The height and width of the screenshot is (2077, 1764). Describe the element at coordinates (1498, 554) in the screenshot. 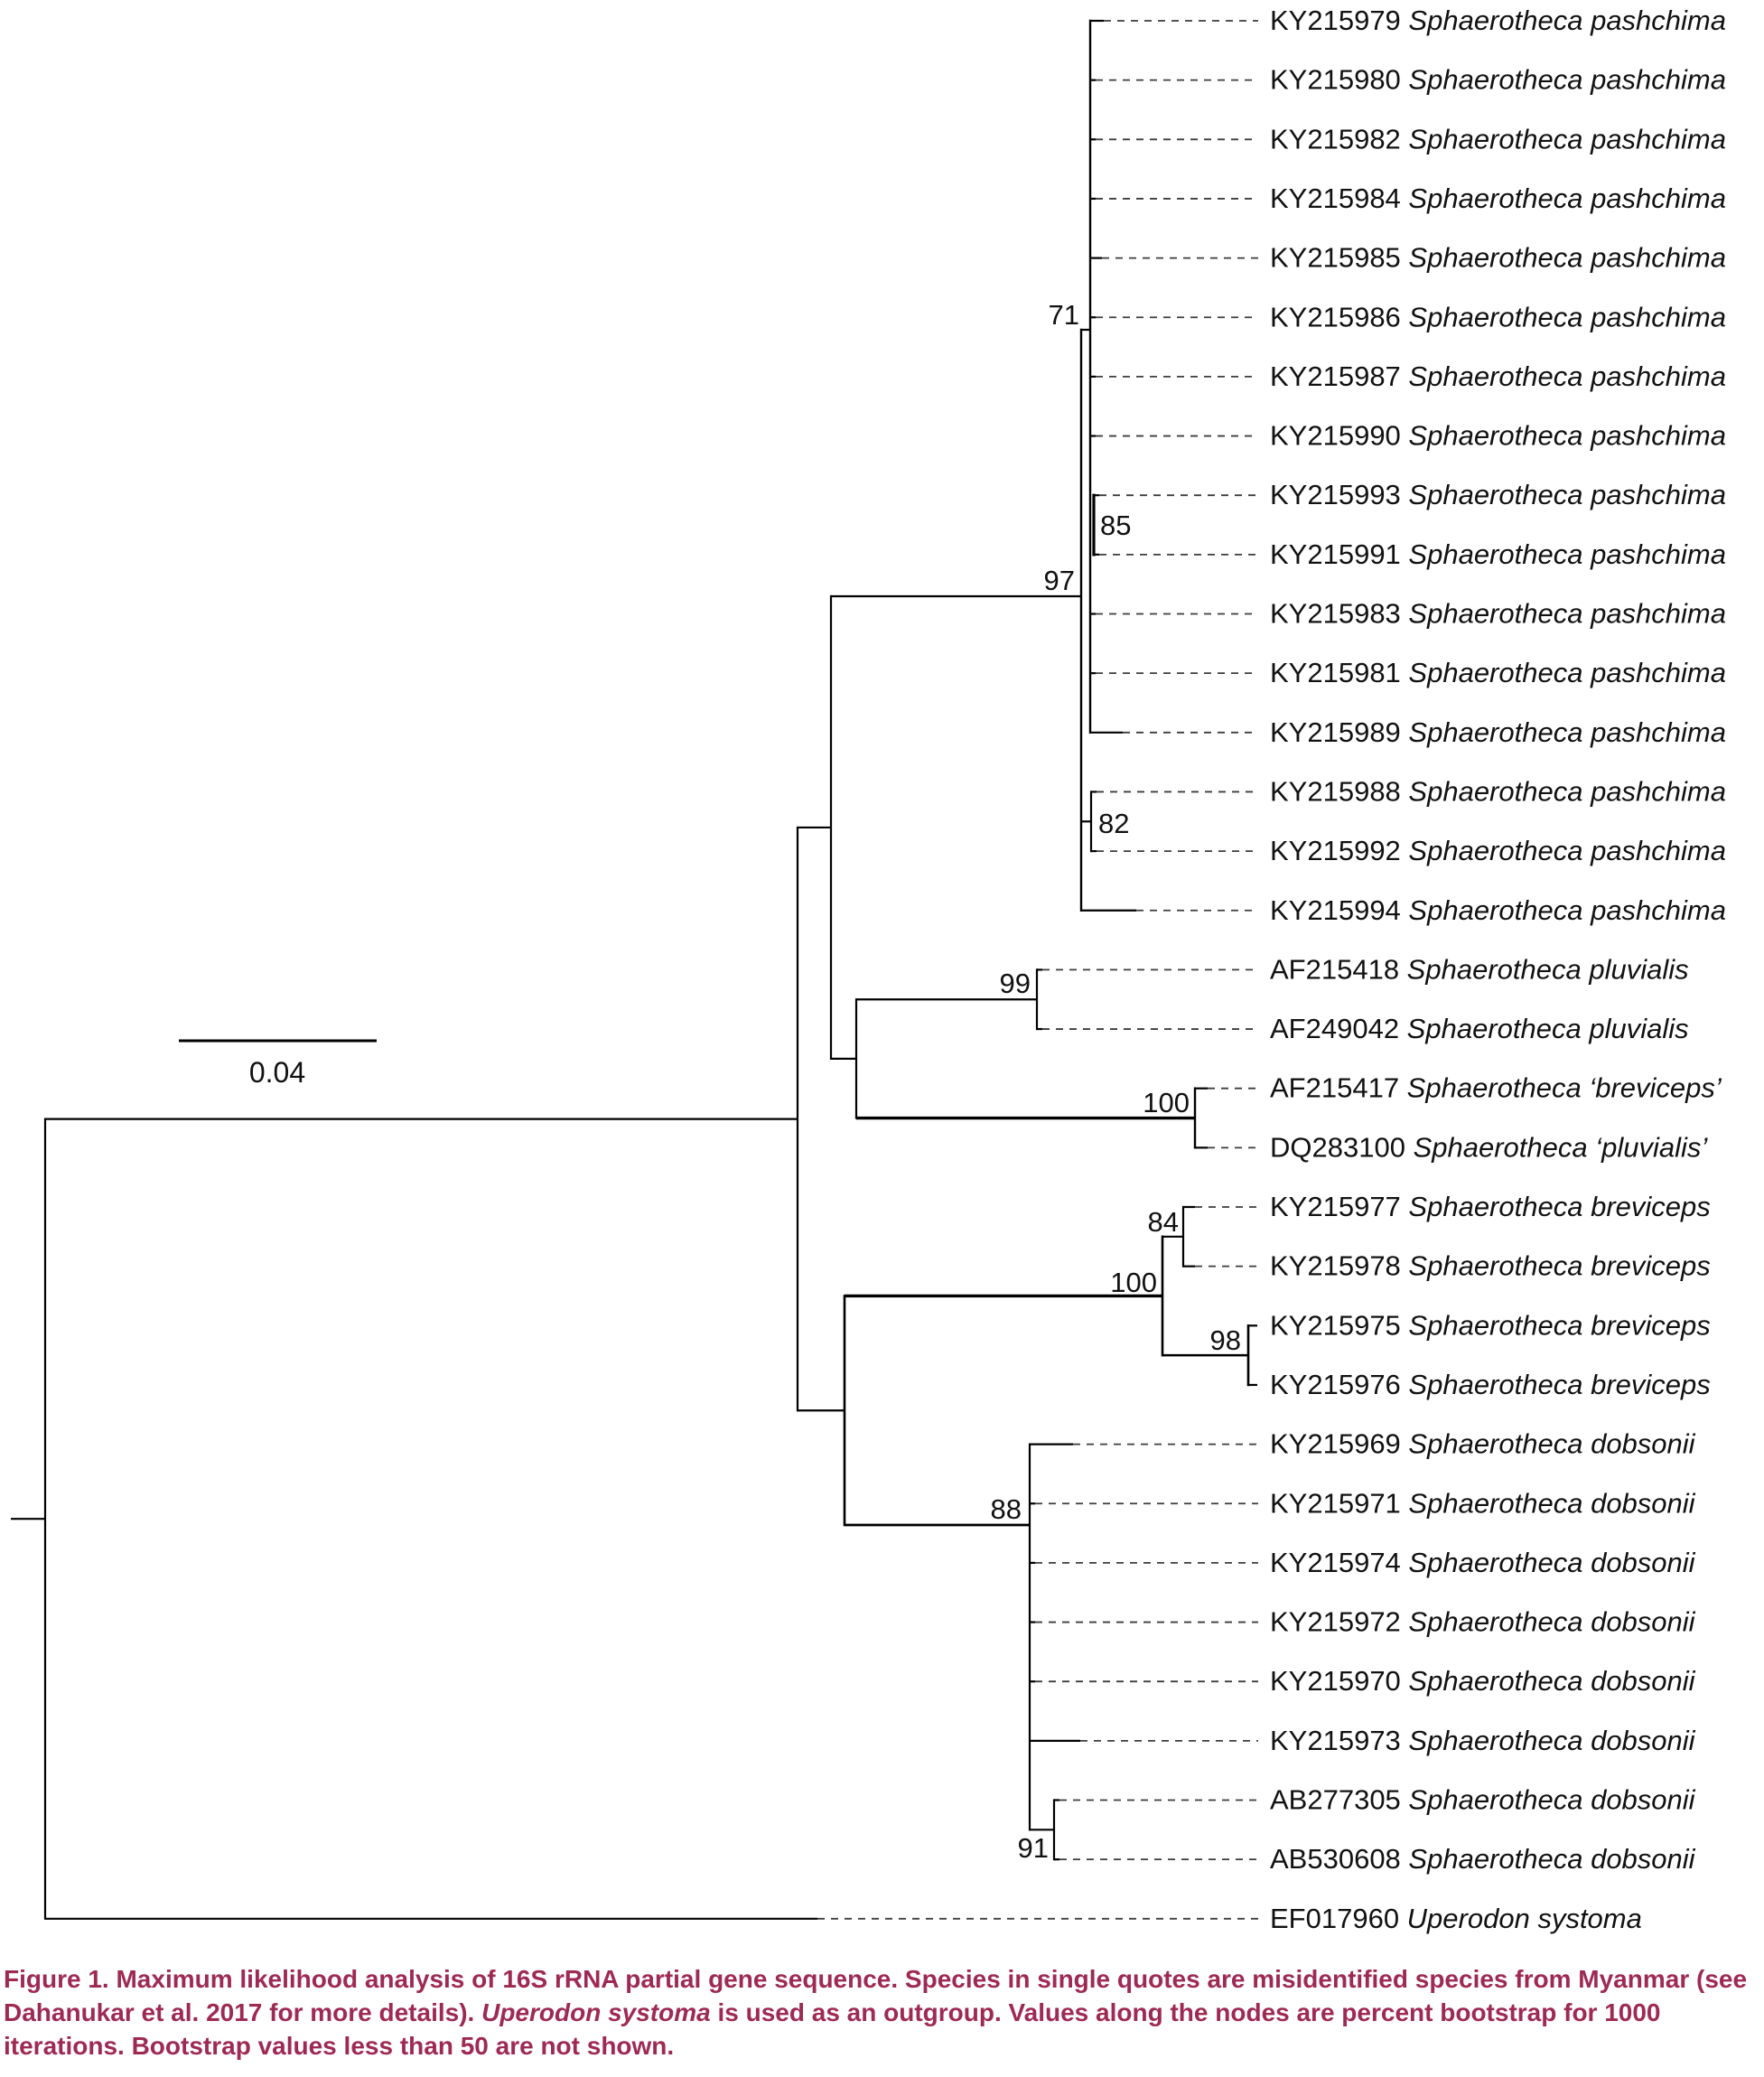

I see `taxon-label: KY215991 Sphaerotheca pashchima` at that location.